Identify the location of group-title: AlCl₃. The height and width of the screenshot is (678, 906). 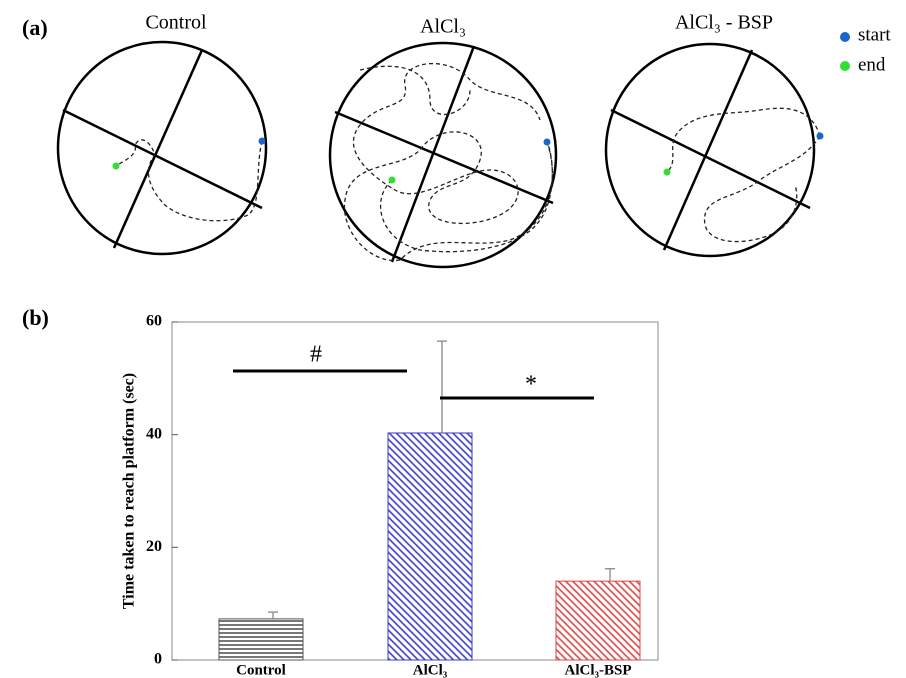
(443, 27).